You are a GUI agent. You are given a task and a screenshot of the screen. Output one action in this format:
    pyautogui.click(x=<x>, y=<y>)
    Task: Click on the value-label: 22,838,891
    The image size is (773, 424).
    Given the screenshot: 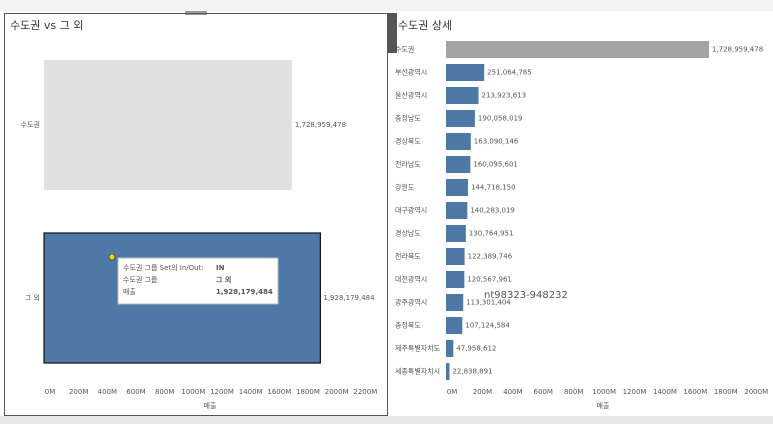 What is the action you would take?
    pyautogui.click(x=472, y=372)
    